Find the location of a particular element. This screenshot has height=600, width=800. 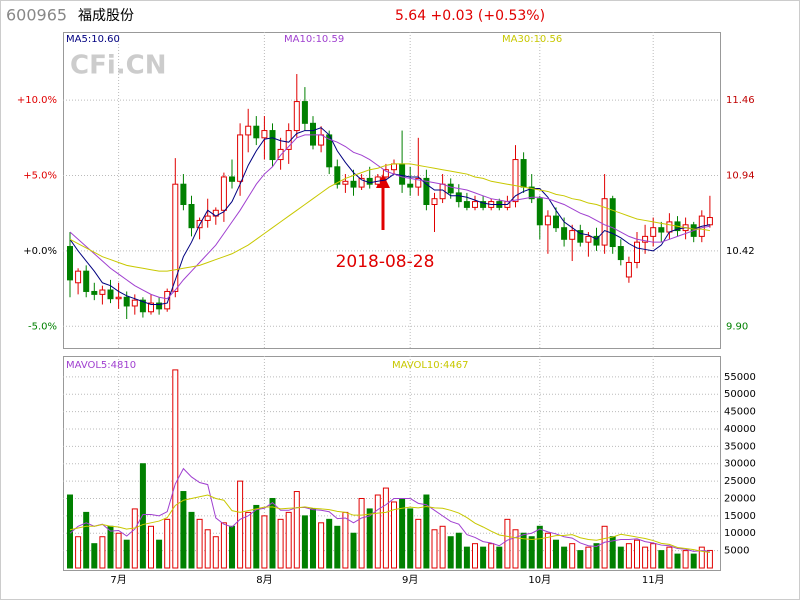

y-tick-label: 11.46 is located at coordinates (740, 100).